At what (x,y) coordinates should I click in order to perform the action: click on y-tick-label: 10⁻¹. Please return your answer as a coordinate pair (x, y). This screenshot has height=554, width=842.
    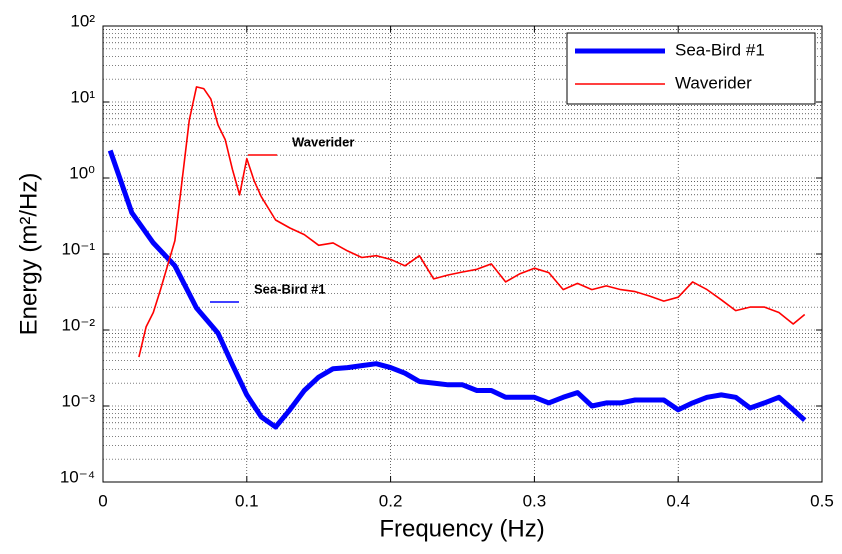
    Looking at the image, I should click on (78, 248).